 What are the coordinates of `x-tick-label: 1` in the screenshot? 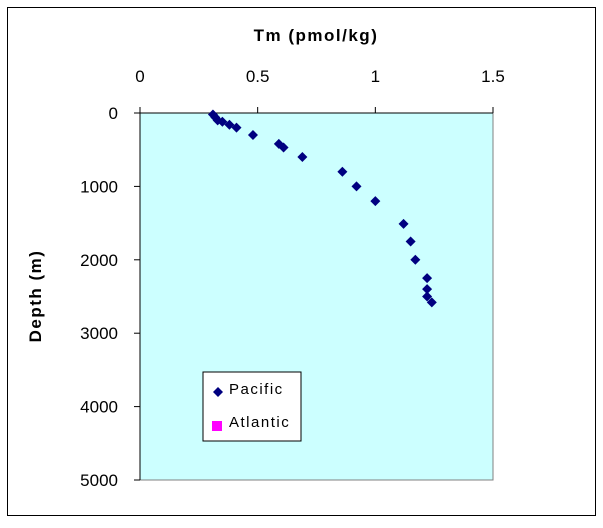 It's located at (375, 76).